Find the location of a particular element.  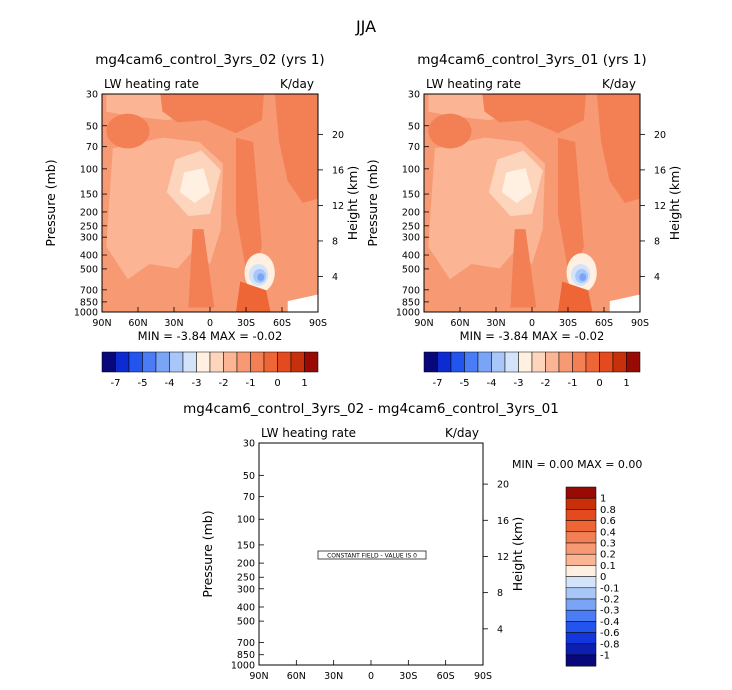

p0-core-inner is located at coordinates (194, 185).